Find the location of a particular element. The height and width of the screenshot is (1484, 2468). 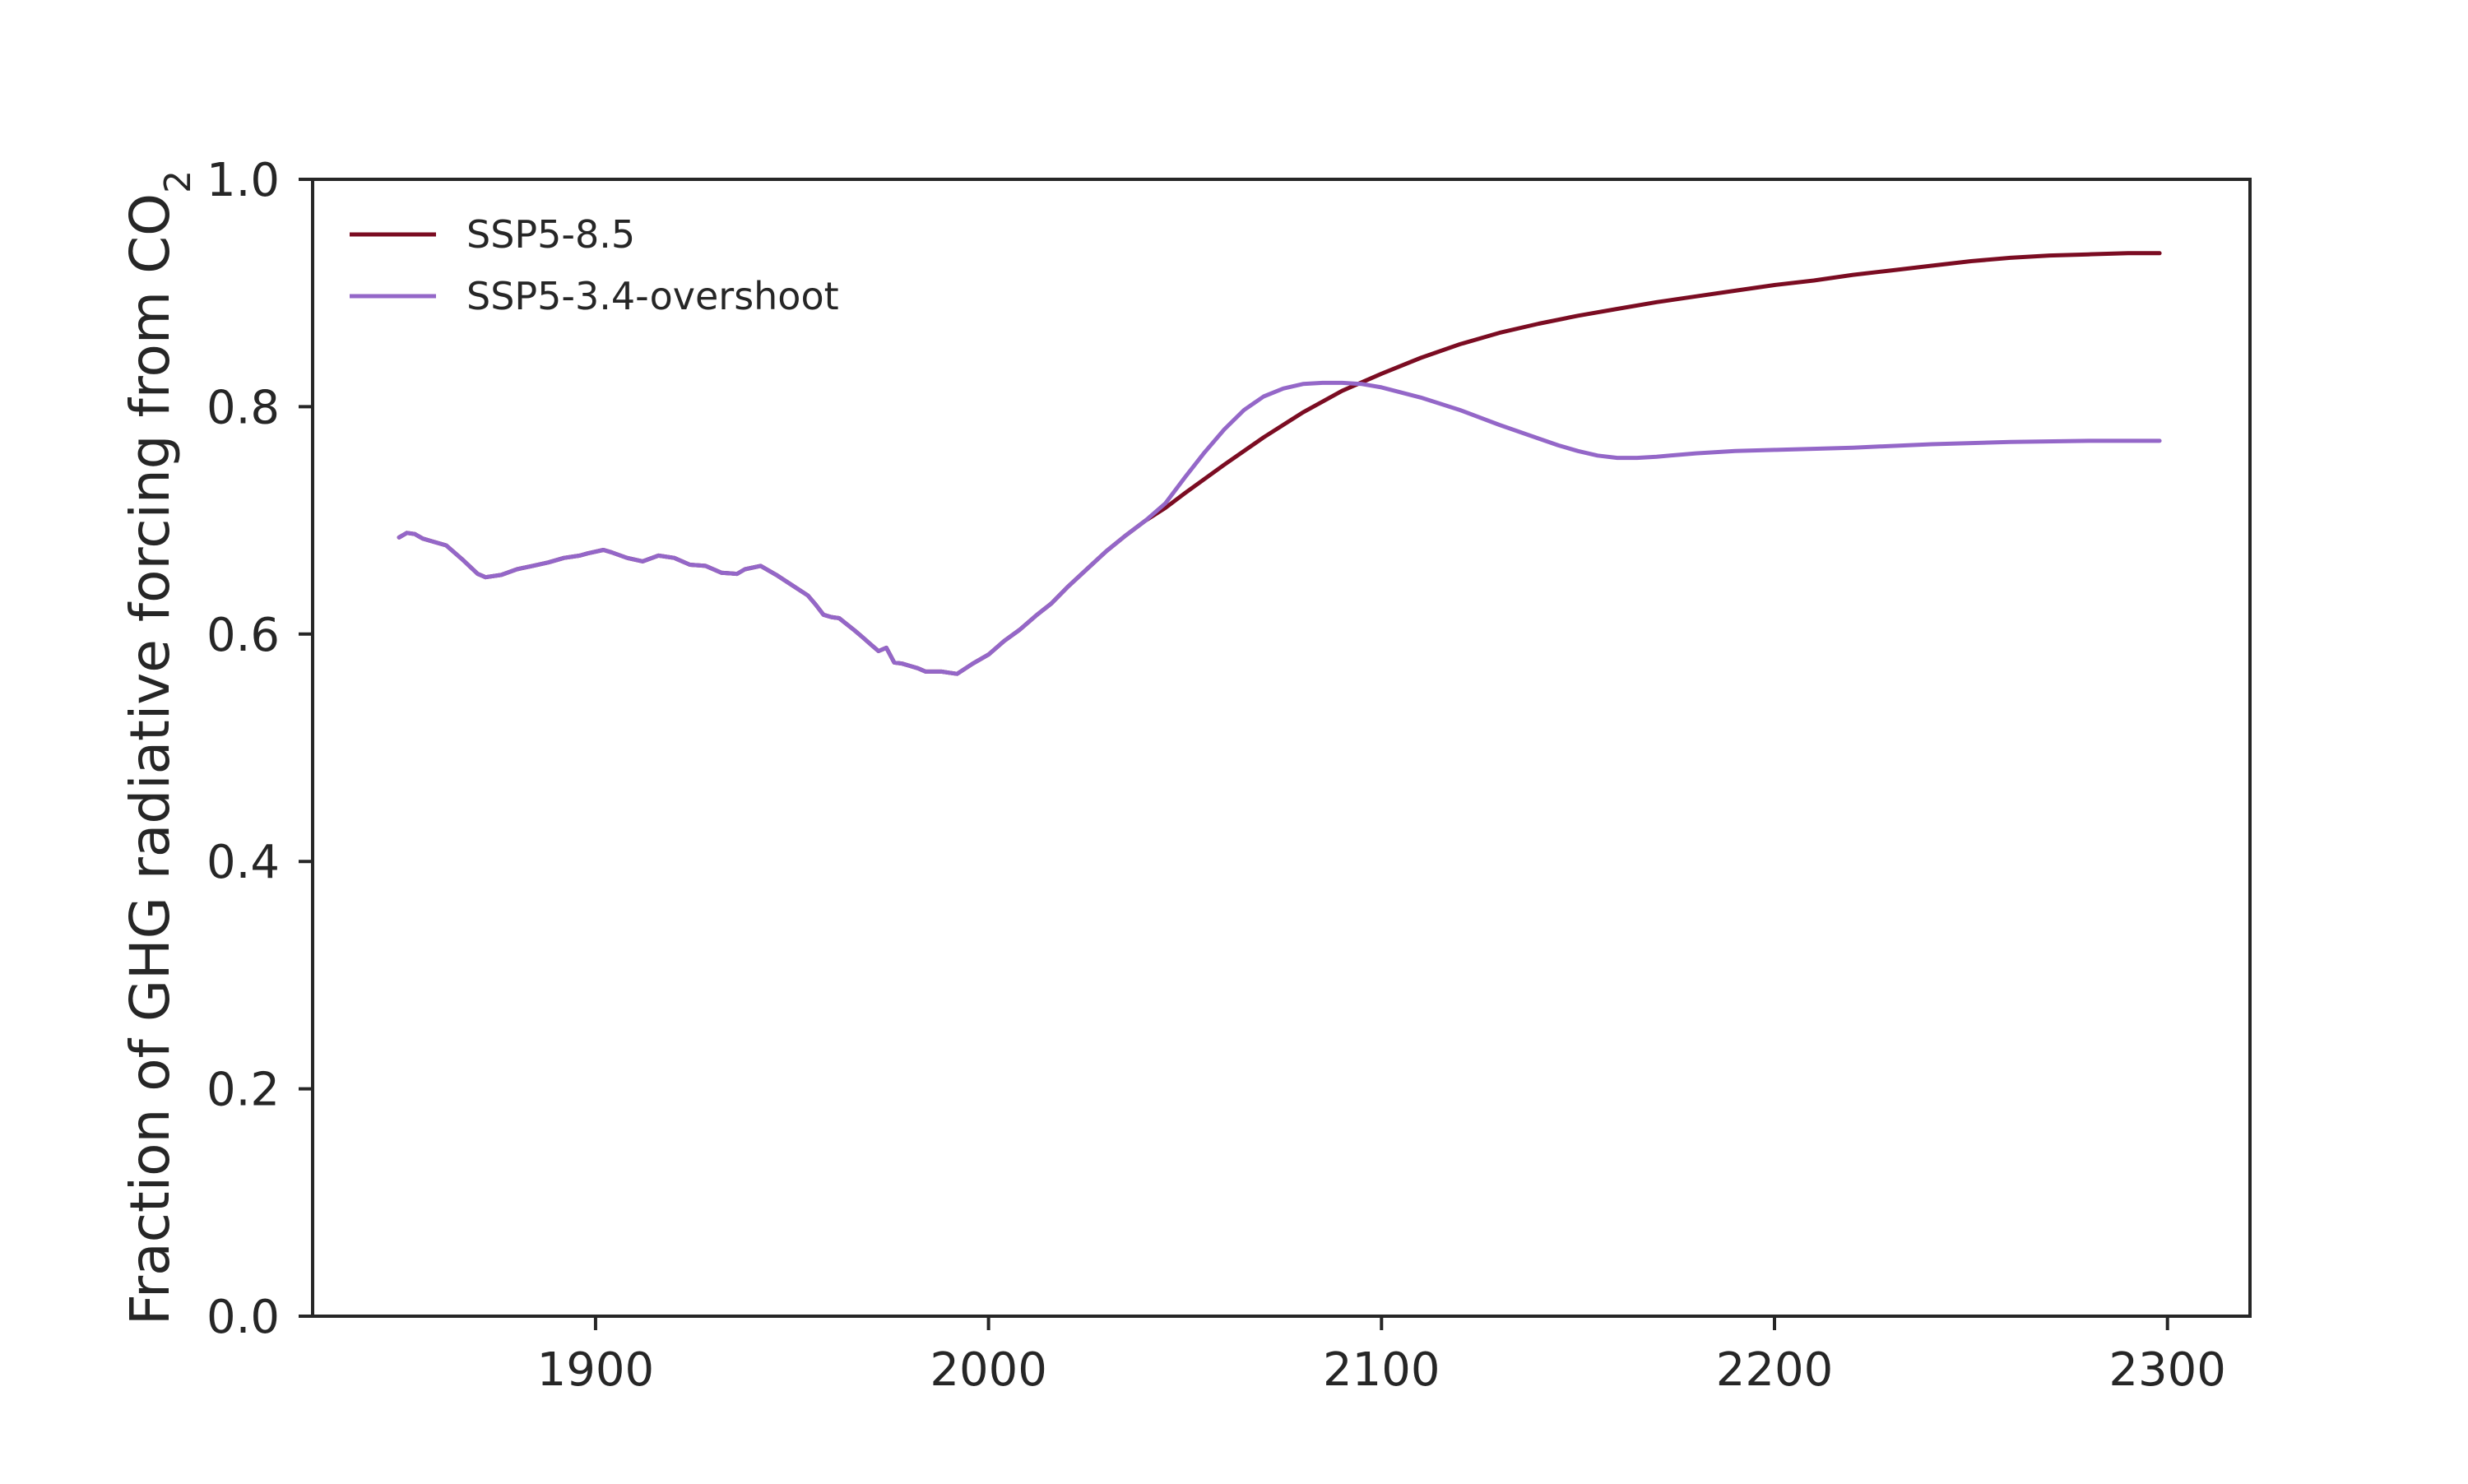

x-tick-label: 2100 is located at coordinates (1381, 1370).